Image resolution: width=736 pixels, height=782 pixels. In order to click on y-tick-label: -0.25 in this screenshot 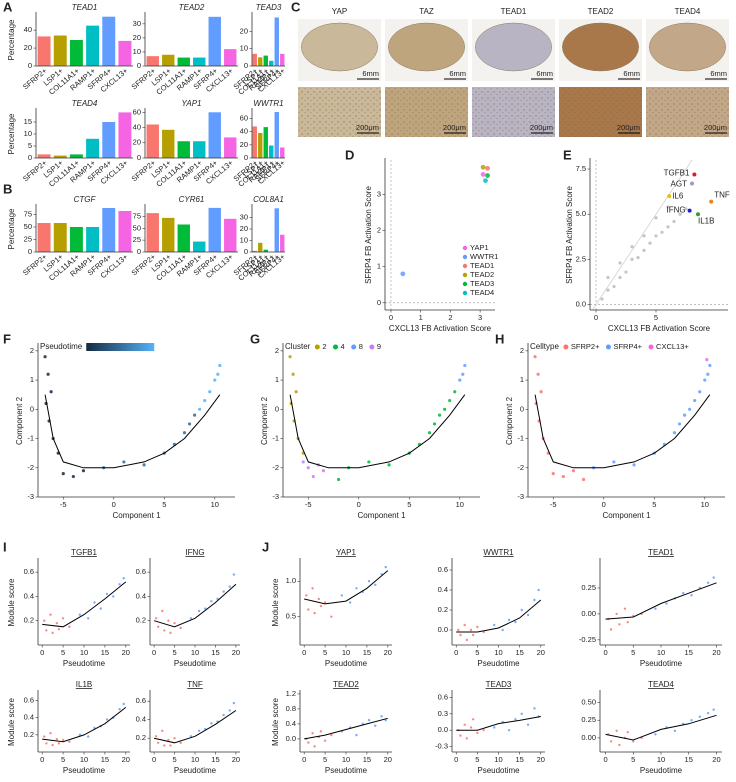, I will do `click(587, 639)`.